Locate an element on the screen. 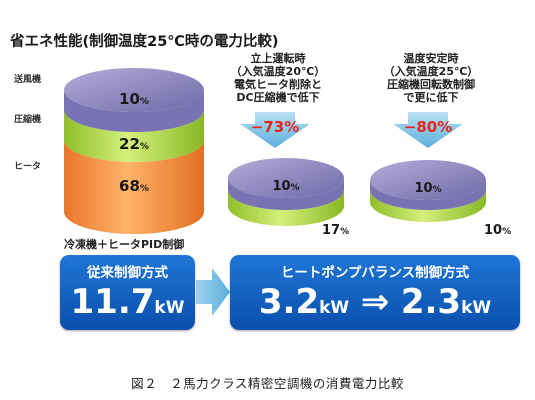 This screenshot has width=535, height=400. cylinder-startup-top is located at coordinates (286, 178).